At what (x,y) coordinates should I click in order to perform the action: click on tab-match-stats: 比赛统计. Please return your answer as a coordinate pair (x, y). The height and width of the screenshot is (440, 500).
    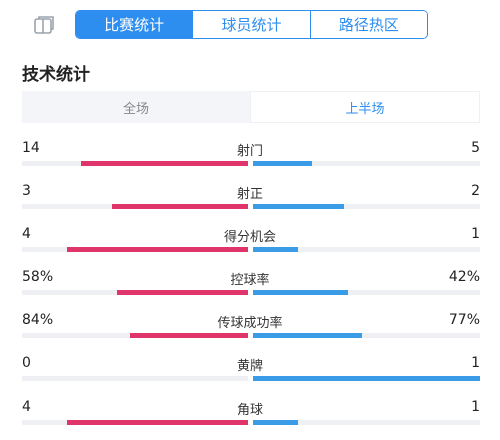
    Looking at the image, I should click on (134, 24).